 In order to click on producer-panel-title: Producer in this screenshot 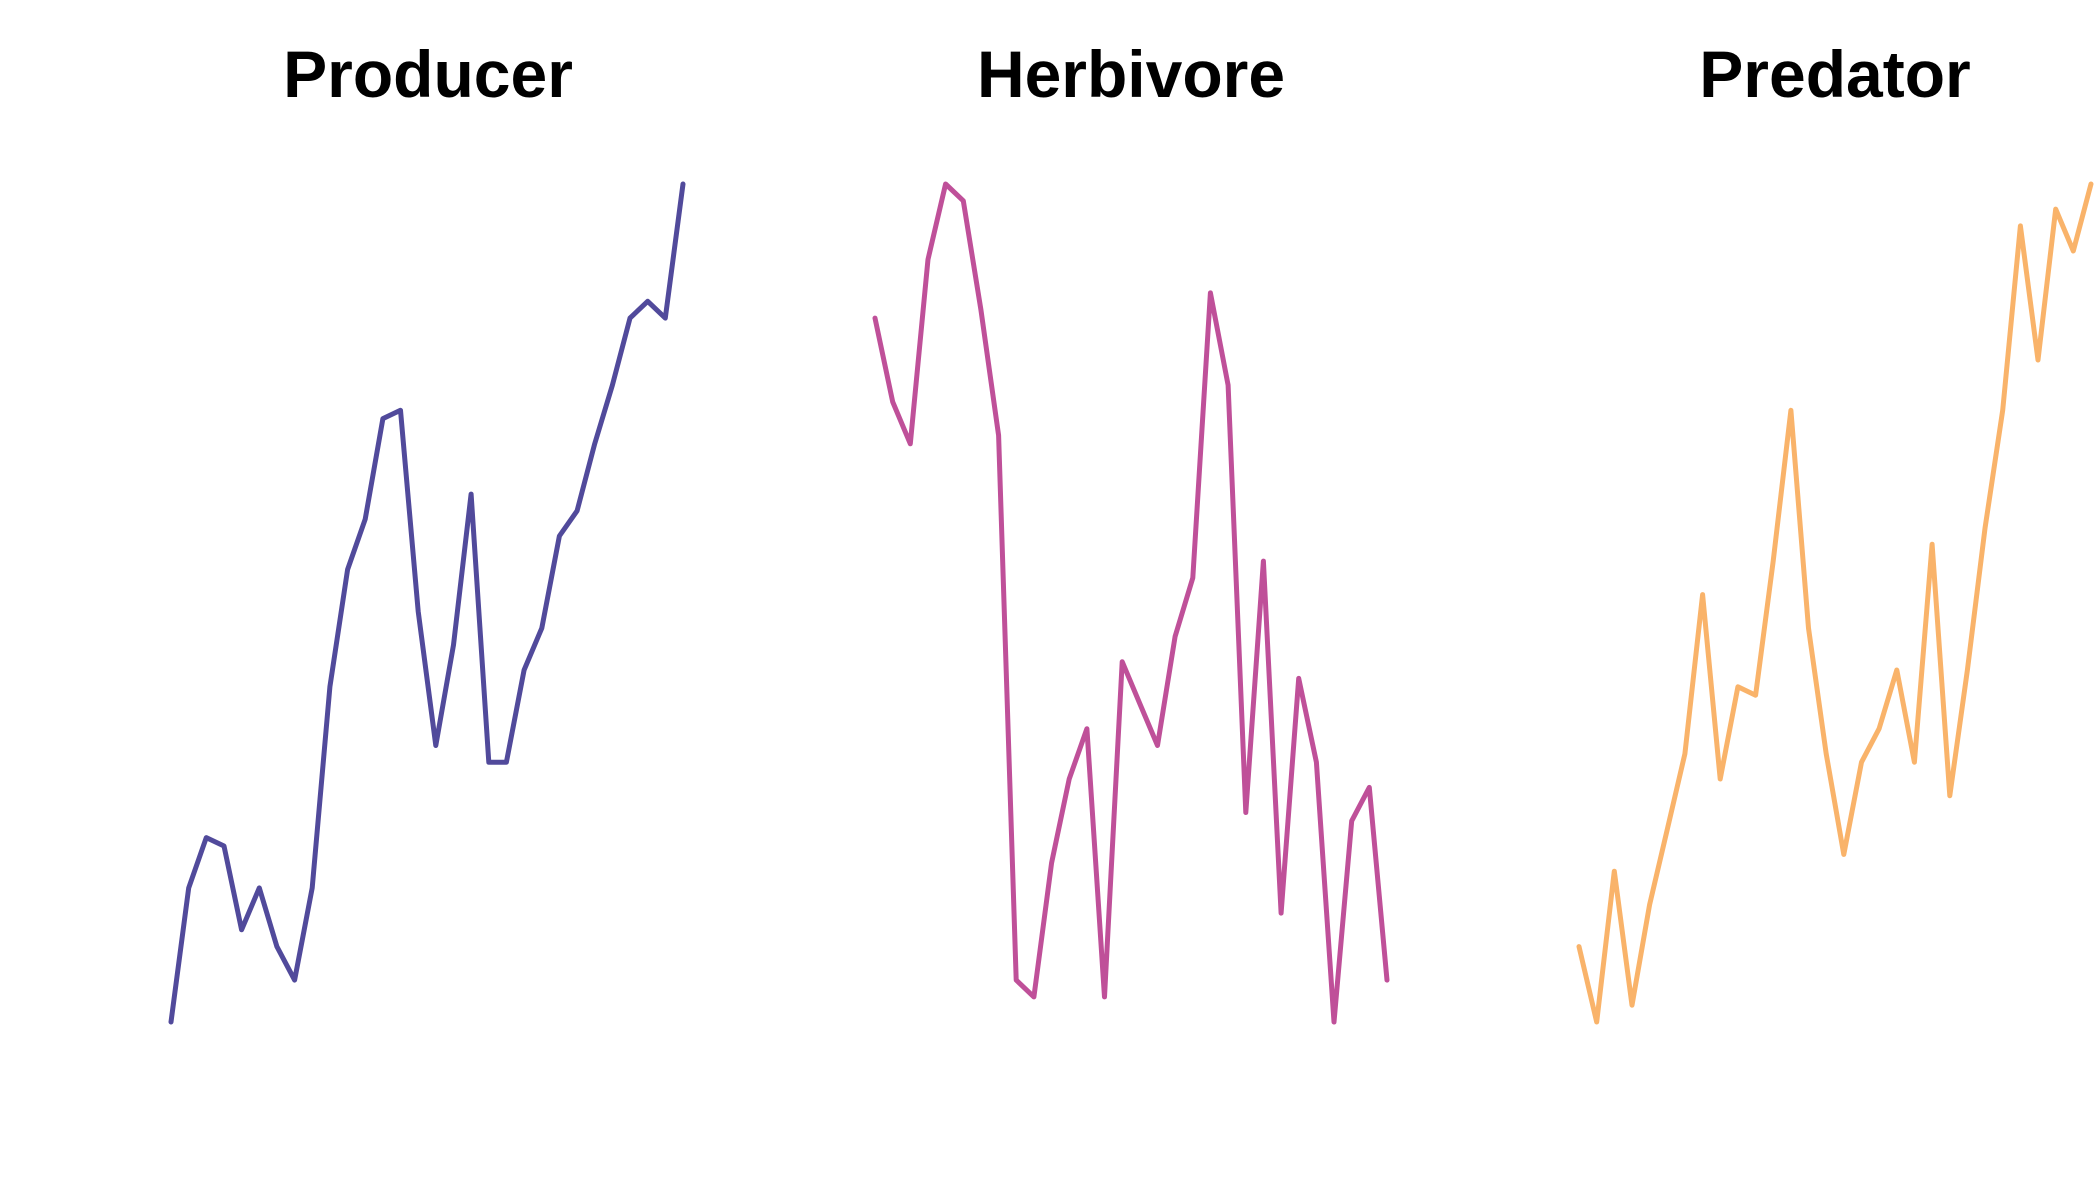, I will do `click(428, 74)`.